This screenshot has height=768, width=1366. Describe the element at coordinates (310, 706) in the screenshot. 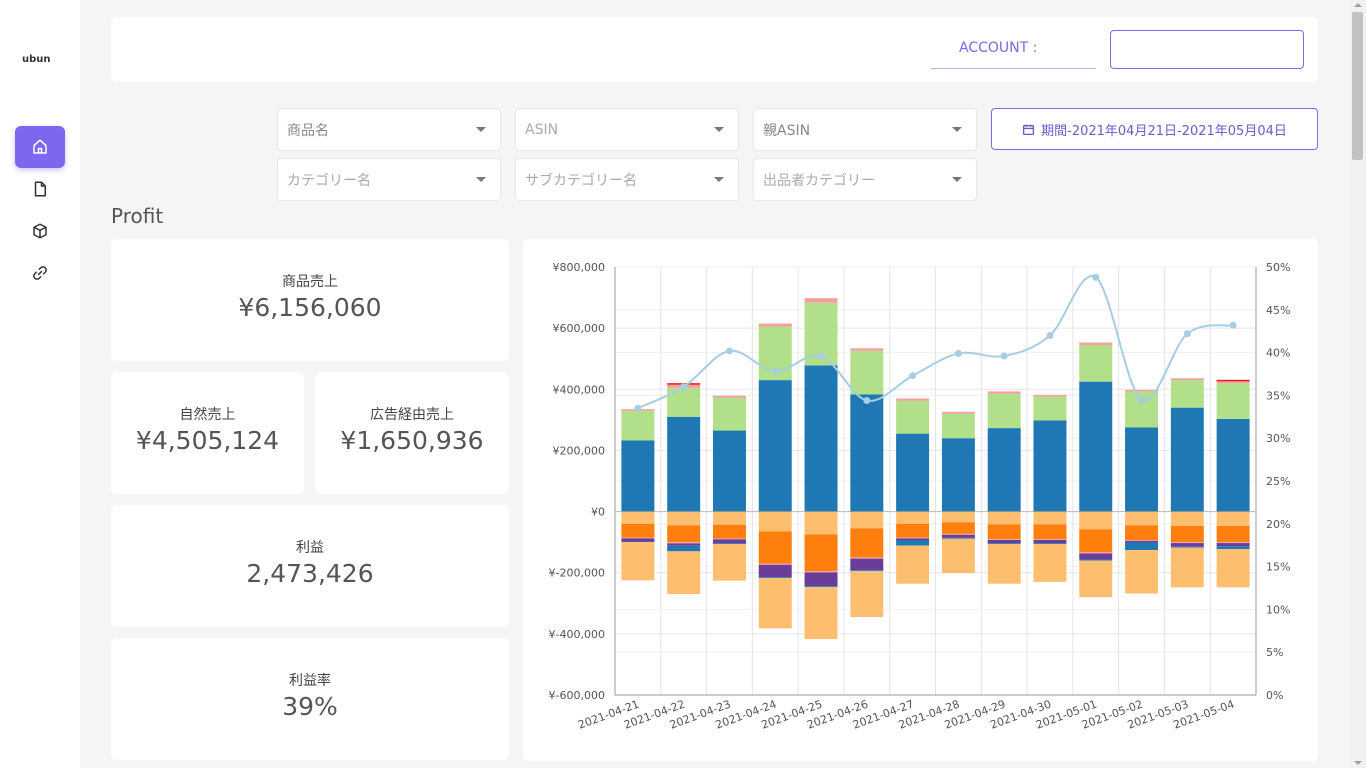

I see `kpi-margin-value: 39%` at that location.